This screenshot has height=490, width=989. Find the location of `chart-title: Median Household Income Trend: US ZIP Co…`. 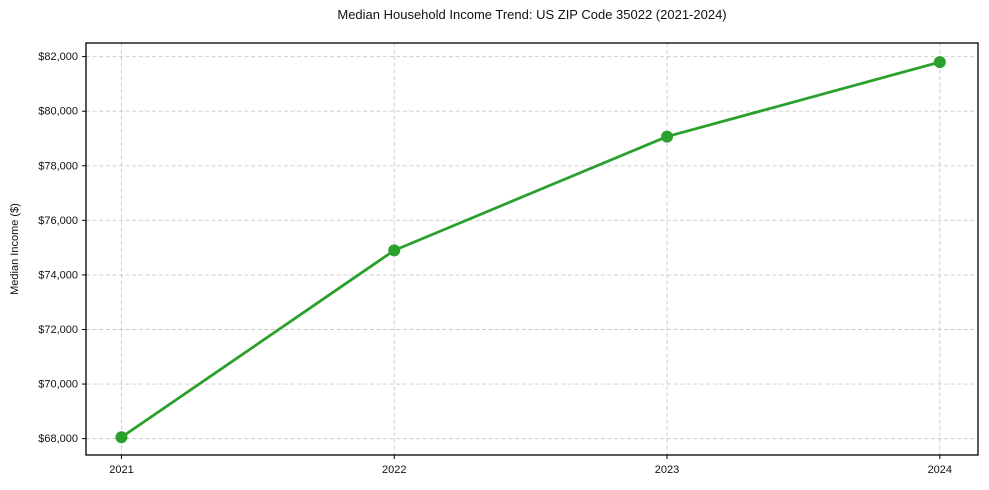

chart-title: Median Household Income Trend: US ZIP Co… is located at coordinates (532, 14).